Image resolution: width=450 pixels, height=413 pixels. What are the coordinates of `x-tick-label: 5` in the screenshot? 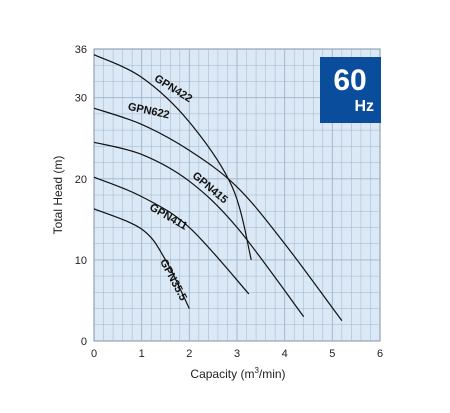 It's located at (332, 354).